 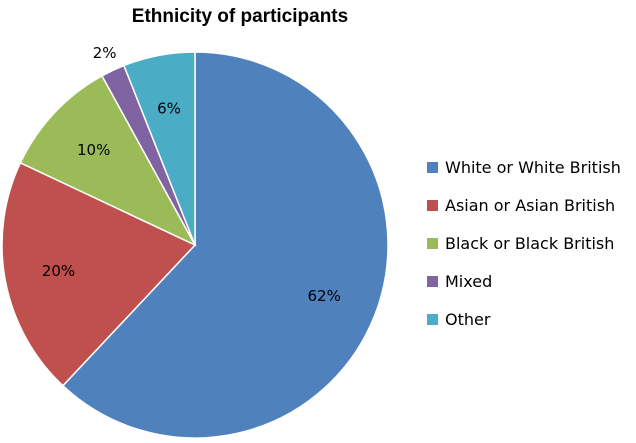 What do you see at coordinates (93, 150) in the screenshot?
I see `data-label-black-or-black-british: 10%` at bounding box center [93, 150].